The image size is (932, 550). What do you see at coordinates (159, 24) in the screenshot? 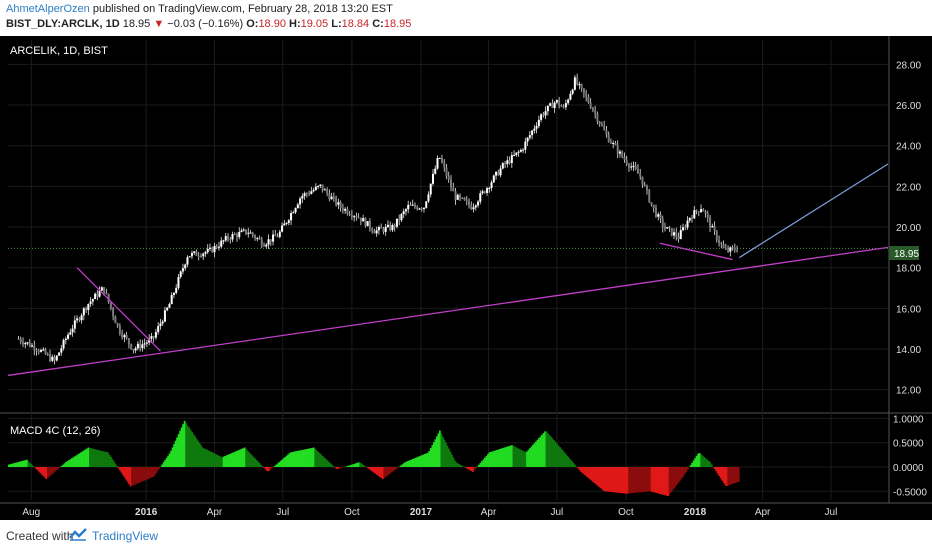
I see `down-arrow-icon: ▼` at bounding box center [159, 24].